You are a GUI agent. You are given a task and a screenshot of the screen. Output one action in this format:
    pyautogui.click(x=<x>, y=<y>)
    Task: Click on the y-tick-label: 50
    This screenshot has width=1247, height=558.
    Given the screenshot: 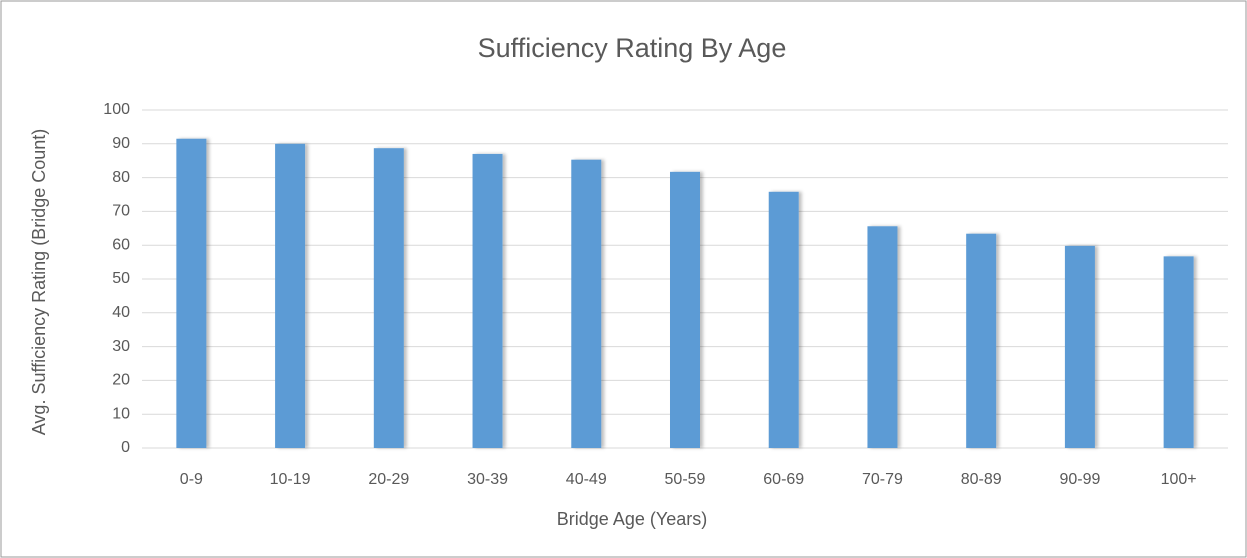 What is the action you would take?
    pyautogui.click(x=121, y=278)
    